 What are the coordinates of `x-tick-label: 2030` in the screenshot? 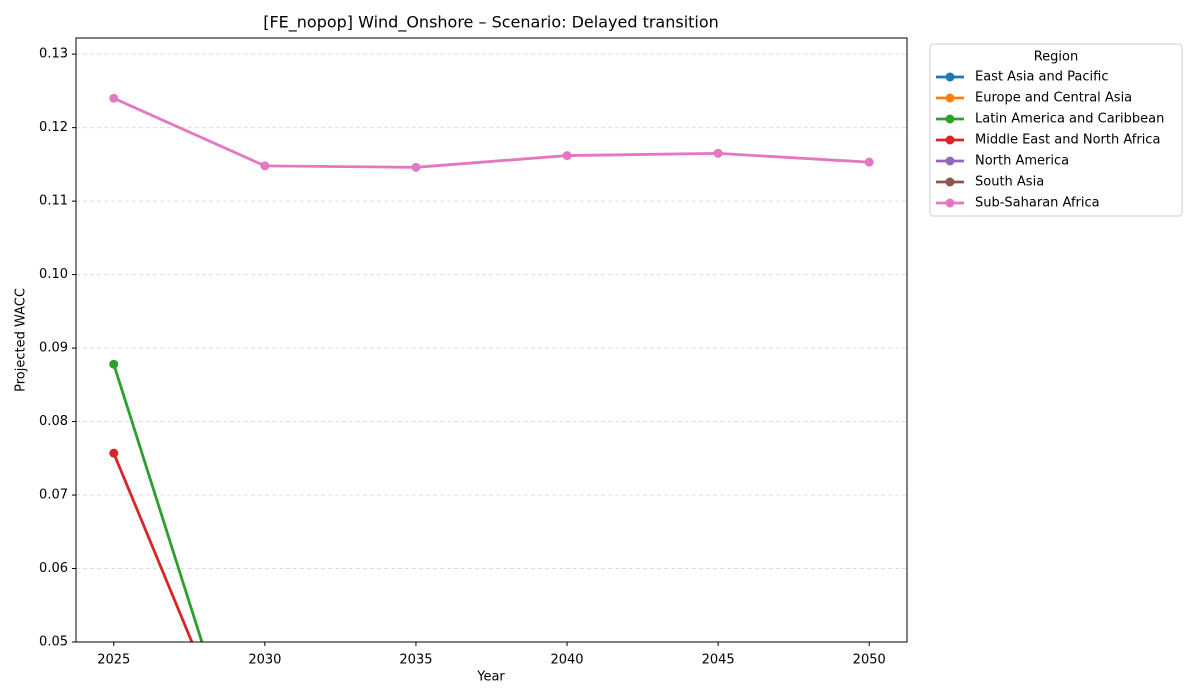 It's located at (264, 660).